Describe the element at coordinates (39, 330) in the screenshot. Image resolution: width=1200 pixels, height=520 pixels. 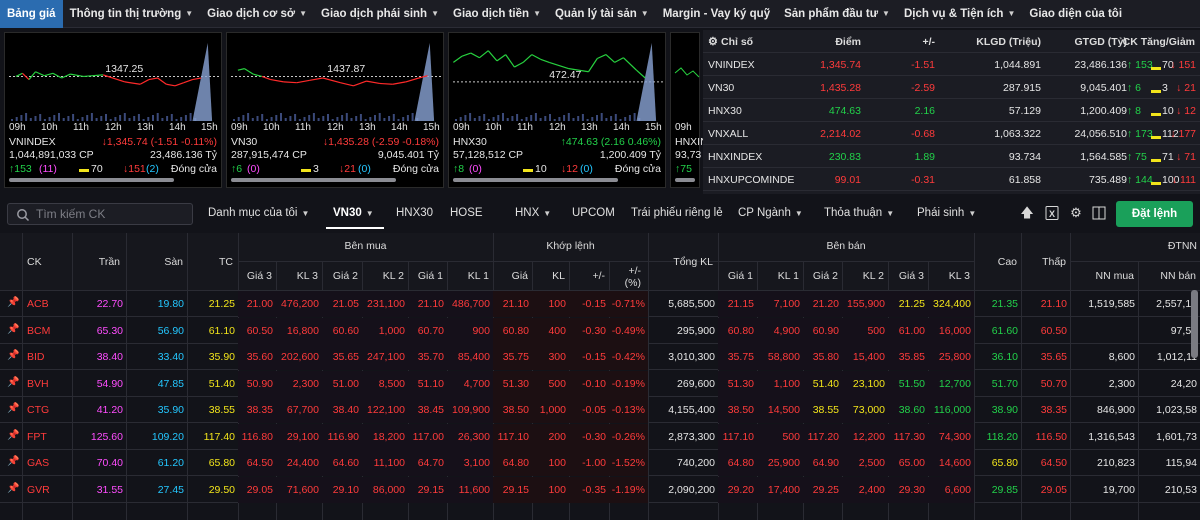
I see `stock-symbol: BCM` at that location.